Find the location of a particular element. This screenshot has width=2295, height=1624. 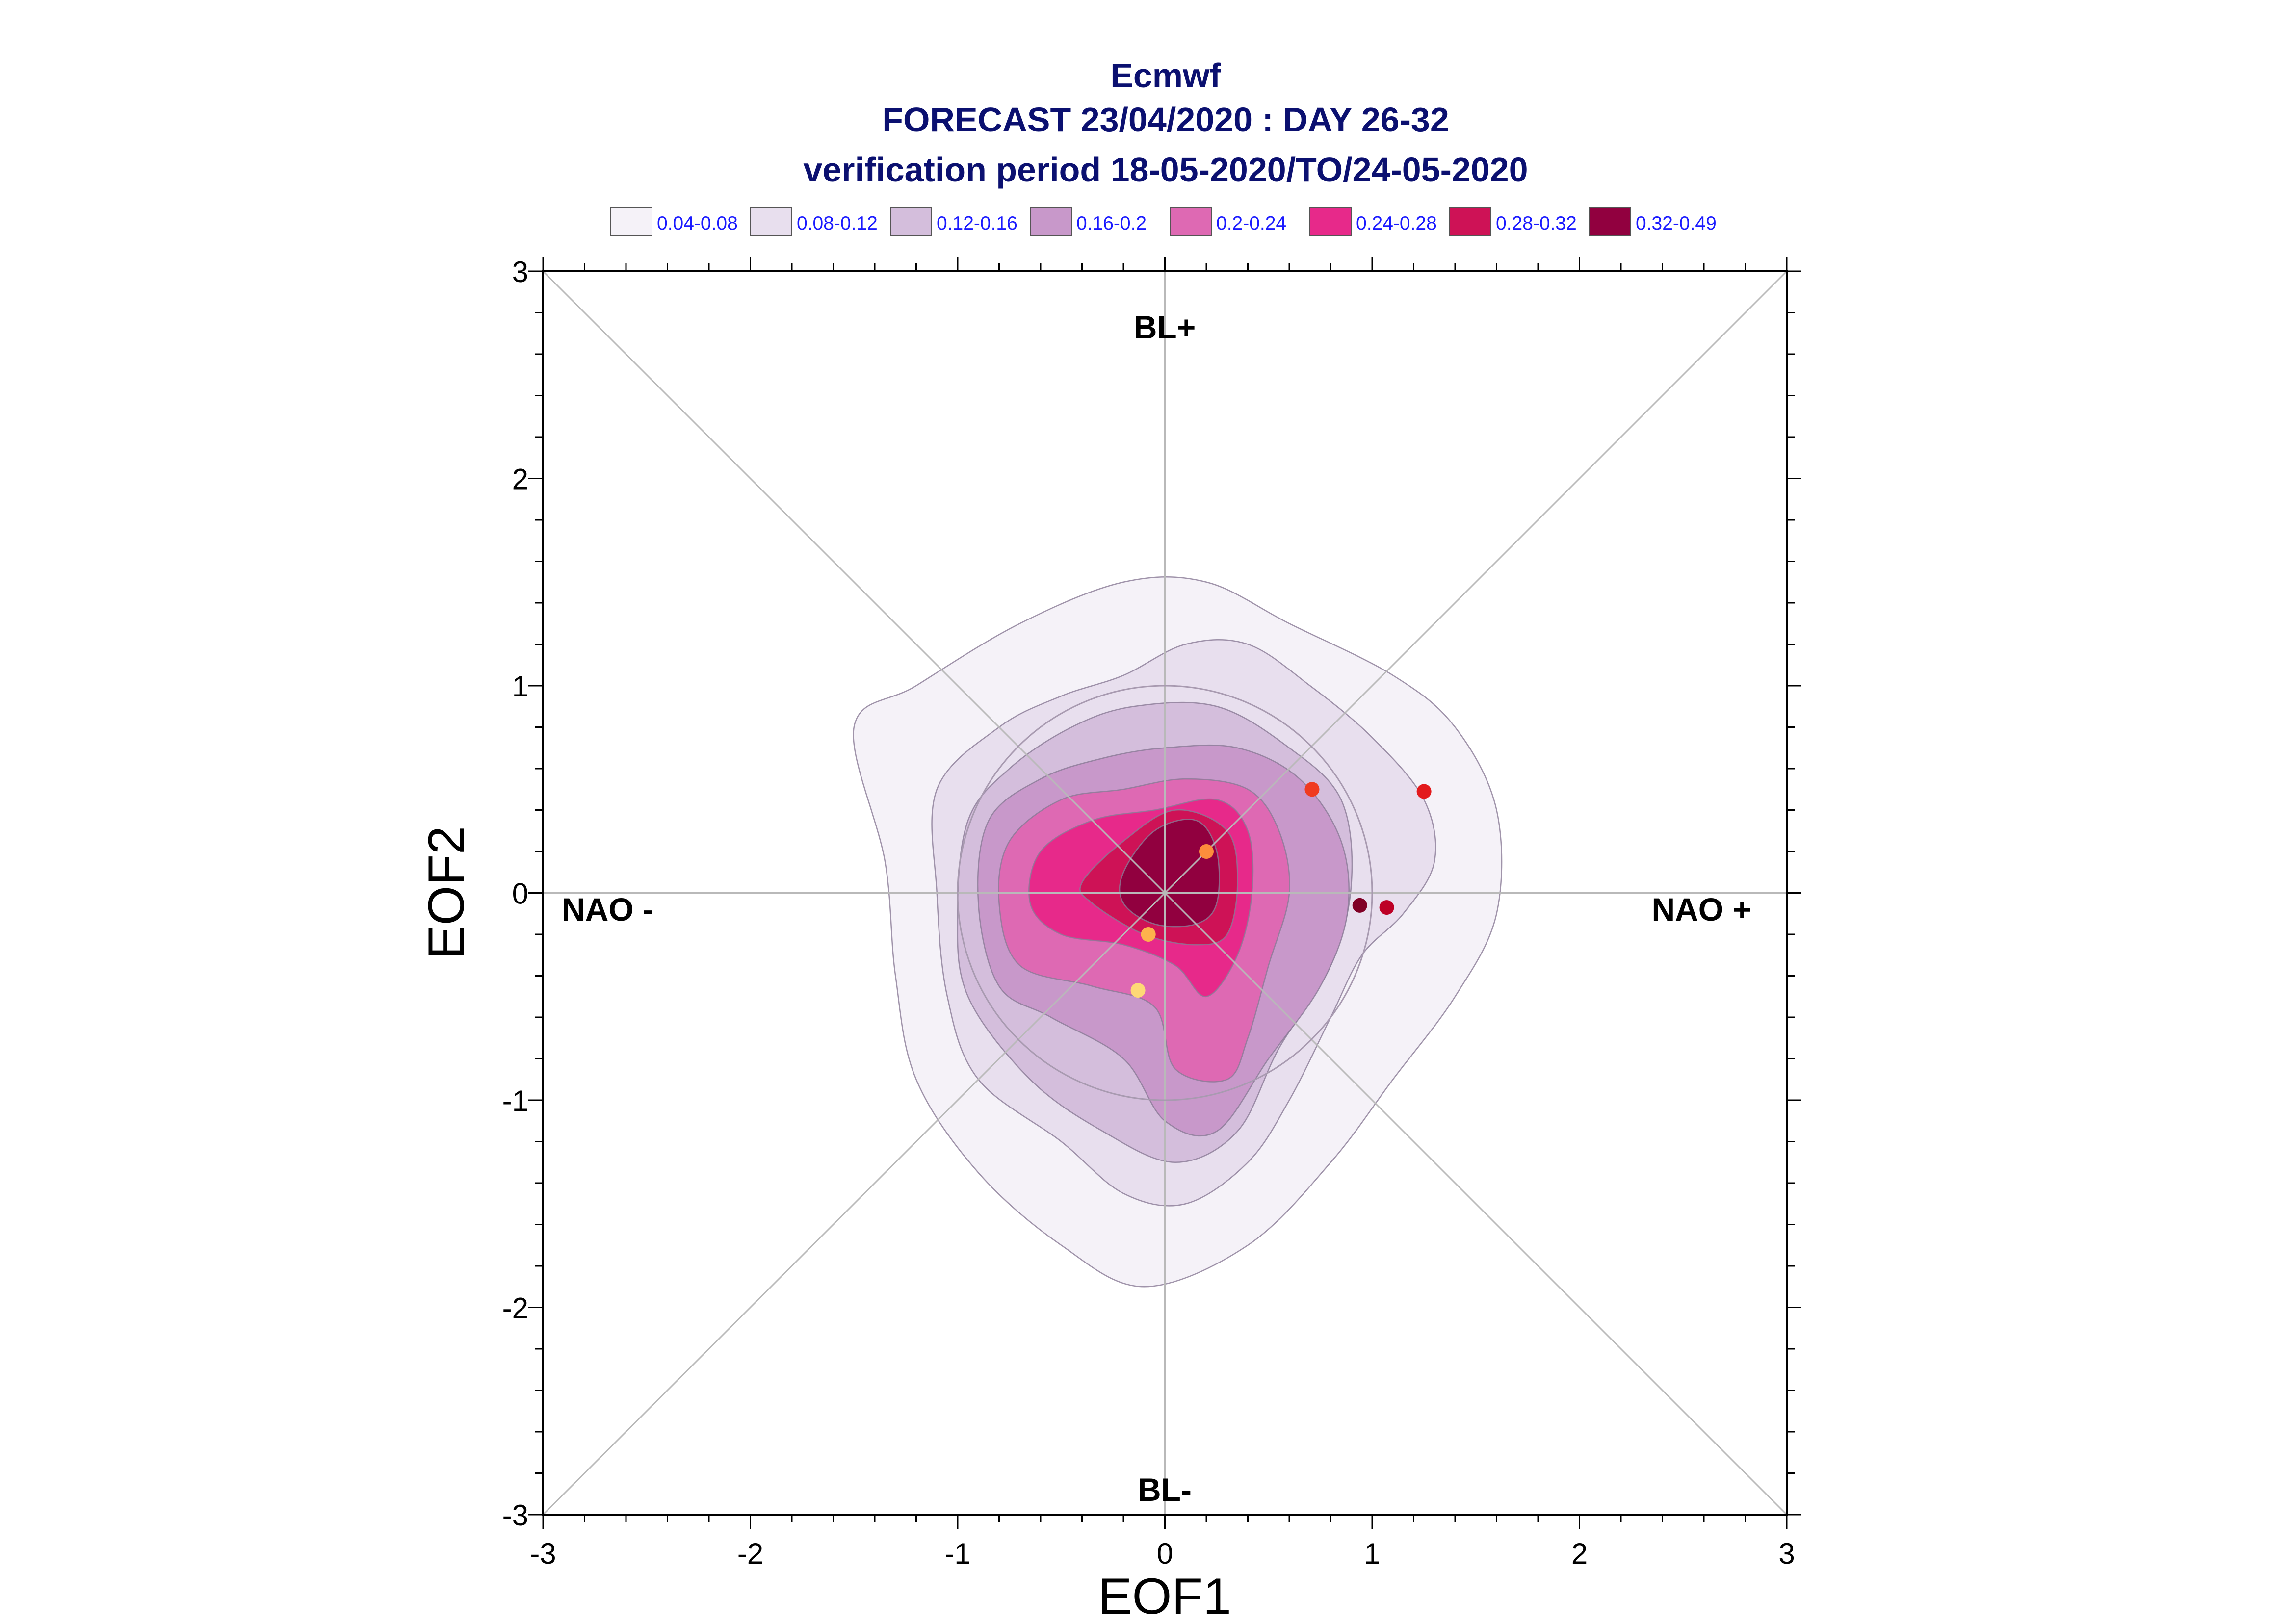

chart-subtitle-forecast: FORECAST 23/04/2020 : DAY 26-32 is located at coordinates (1166, 120).